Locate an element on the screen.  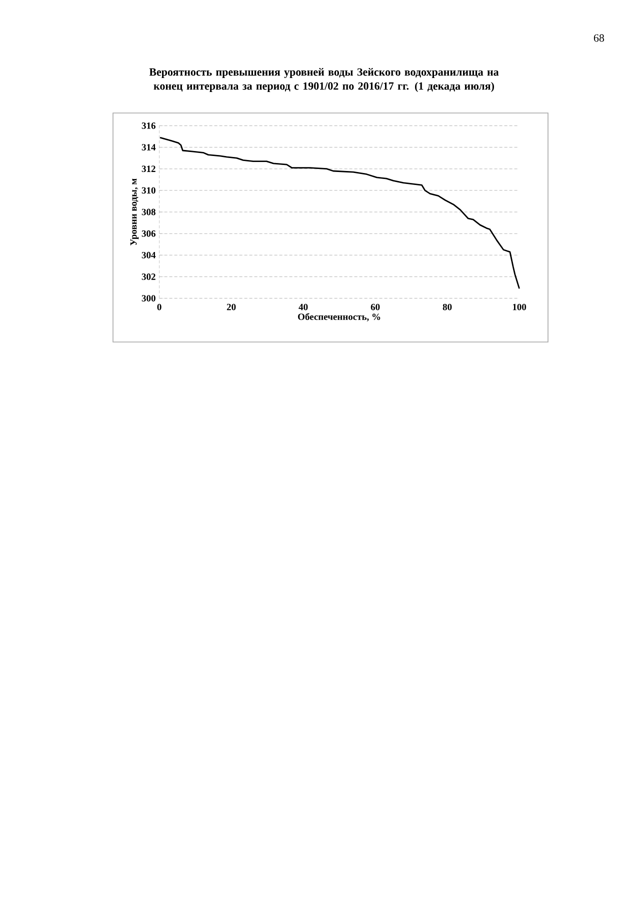
y-tick-label: 302 is located at coordinates (149, 277).